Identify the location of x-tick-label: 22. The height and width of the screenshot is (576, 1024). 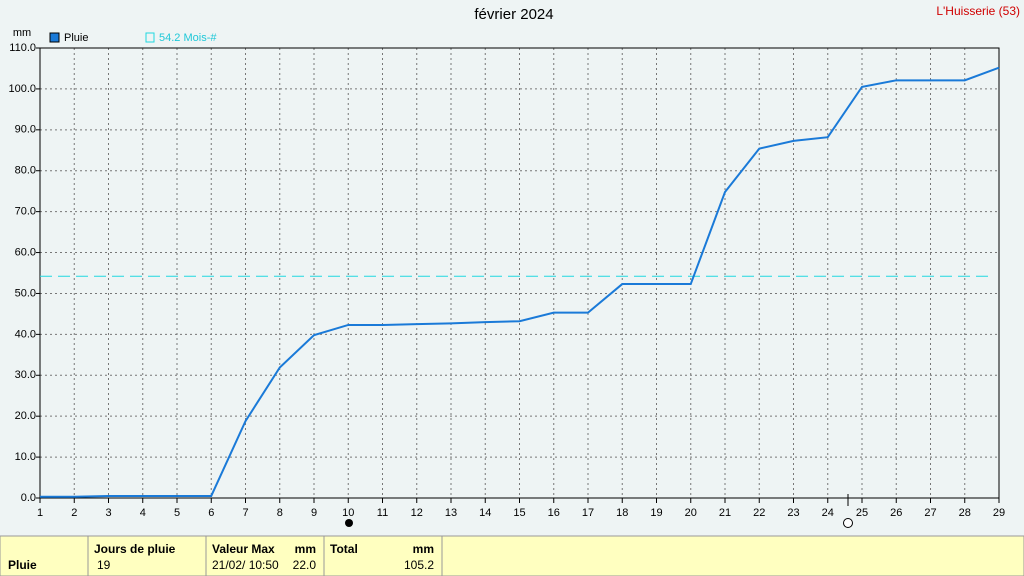
(759, 513).